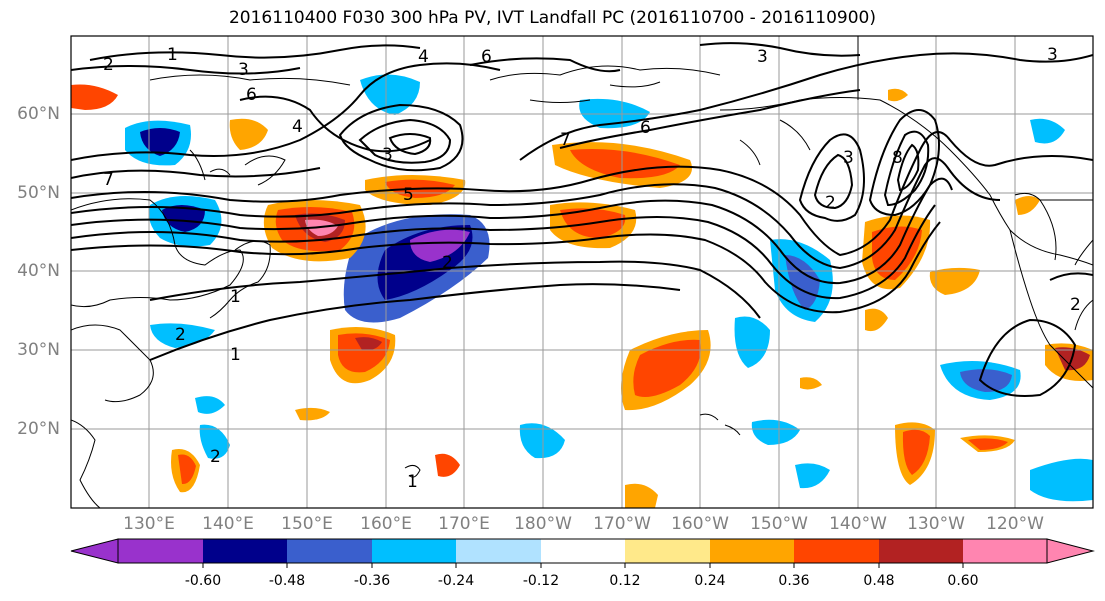  What do you see at coordinates (963, 581) in the screenshot?
I see `colorbar-tick-label: 0.60` at bounding box center [963, 581].